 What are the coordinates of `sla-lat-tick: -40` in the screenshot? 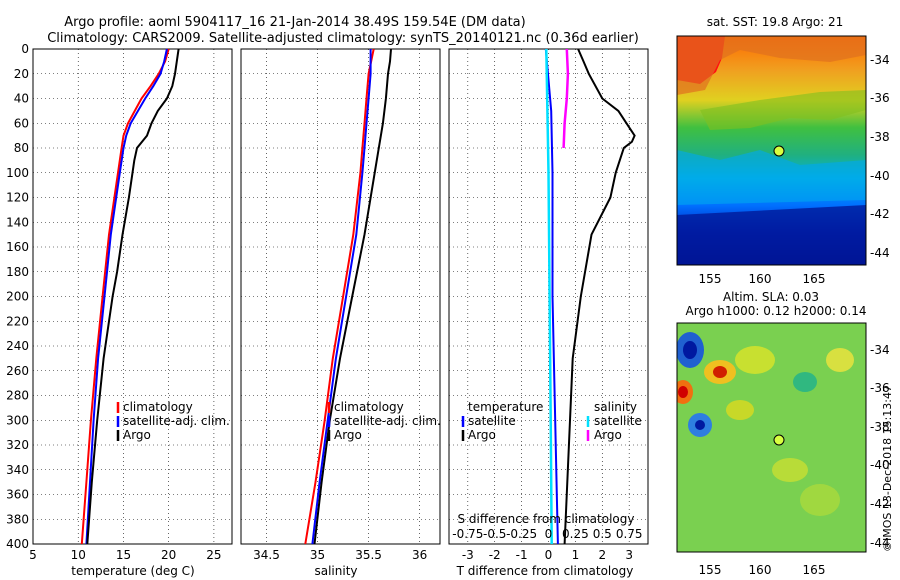 It's located at (880, 465).